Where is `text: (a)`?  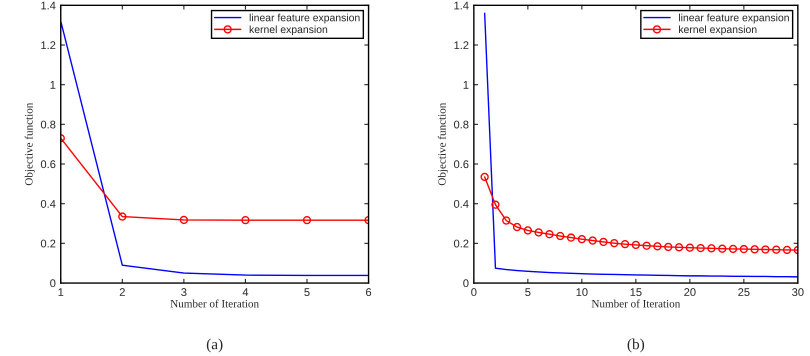
text: (a) is located at coordinates (214, 345).